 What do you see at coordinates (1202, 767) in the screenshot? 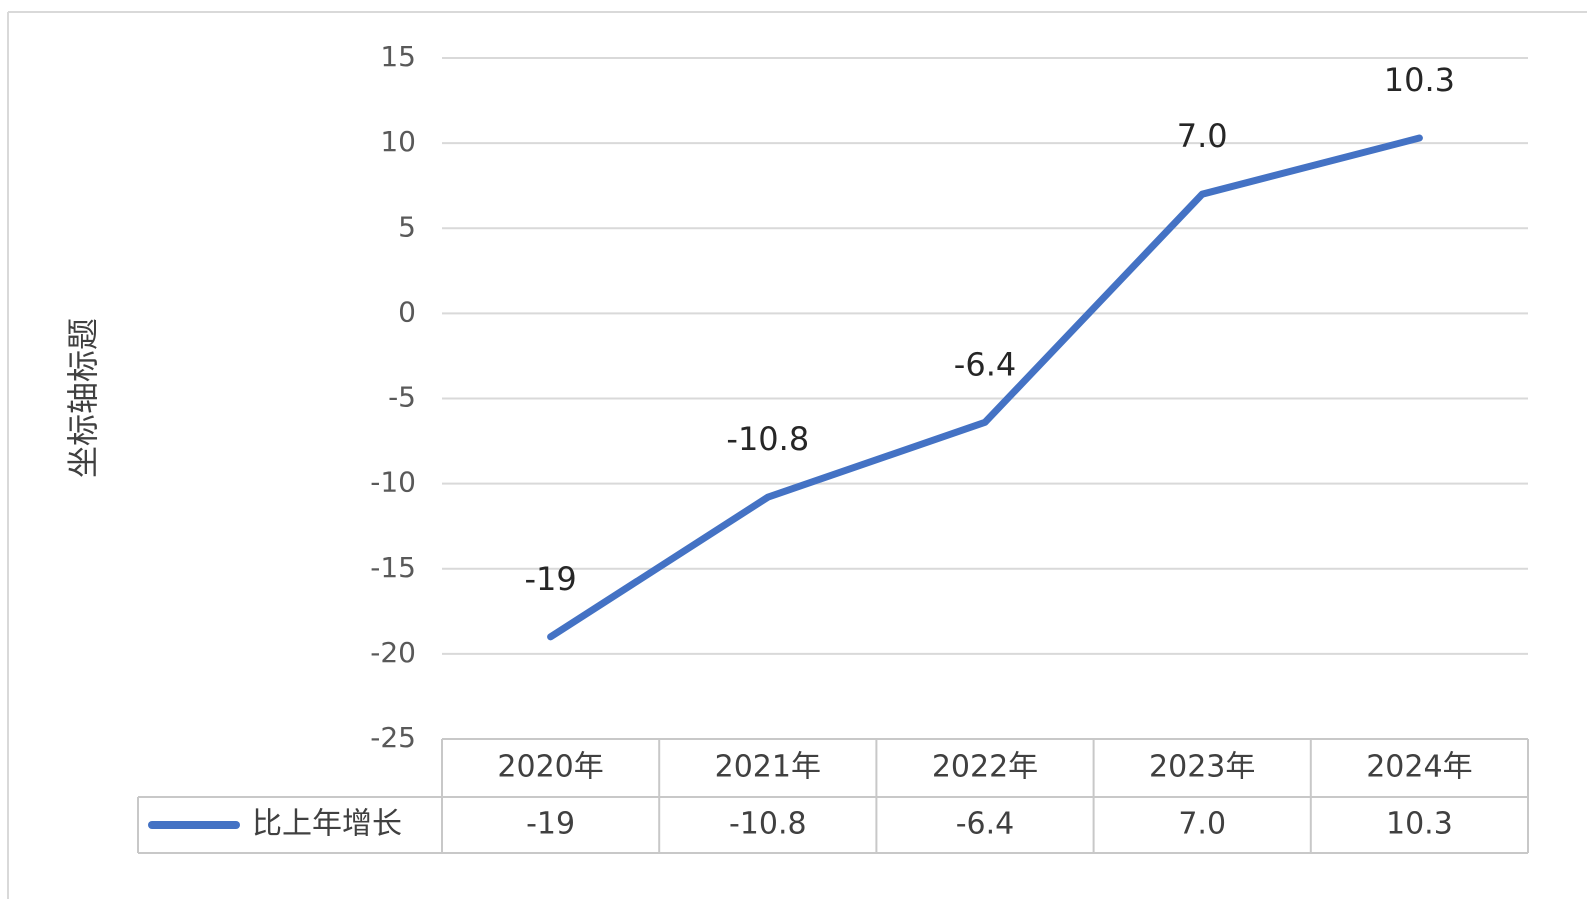
I see `x-tick-label: 2023年` at bounding box center [1202, 767].